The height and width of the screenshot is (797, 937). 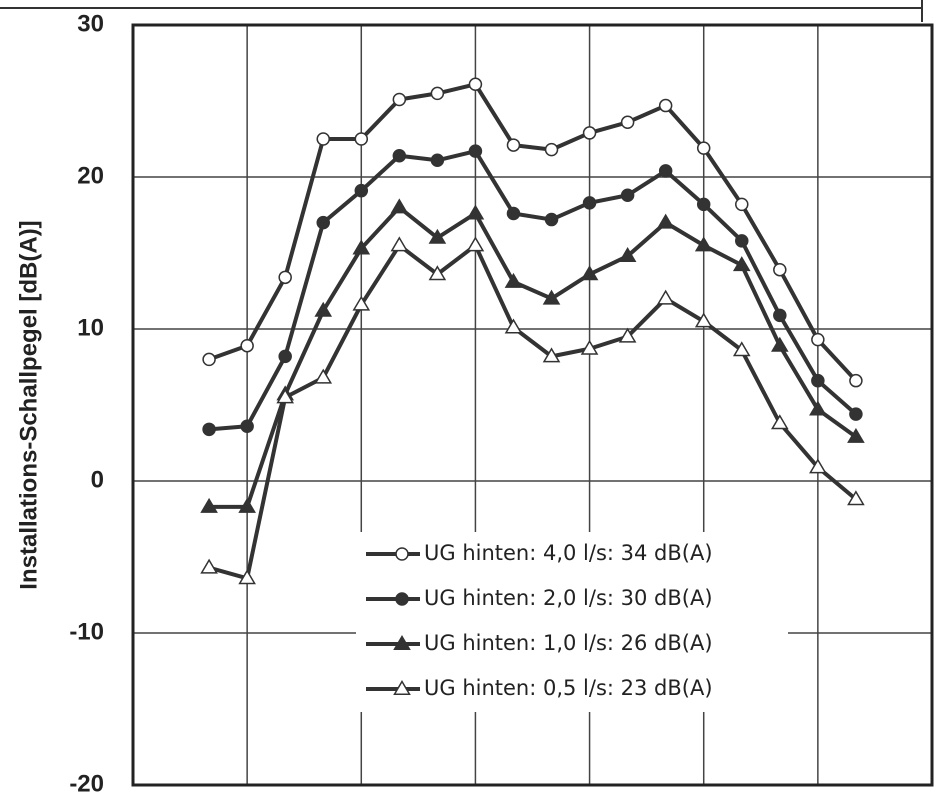 What do you see at coordinates (90, 23) in the screenshot?
I see `y-tick-label: 30` at bounding box center [90, 23].